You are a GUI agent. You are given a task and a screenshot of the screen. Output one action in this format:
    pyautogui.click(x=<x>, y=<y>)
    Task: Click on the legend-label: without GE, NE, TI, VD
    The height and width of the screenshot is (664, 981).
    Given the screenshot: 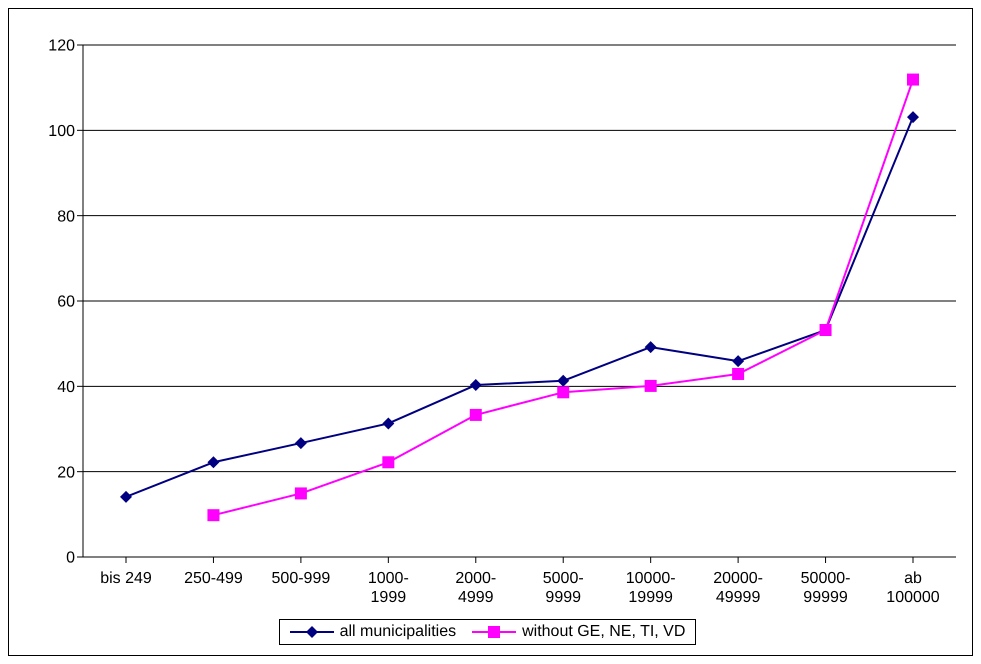 What is the action you would take?
    pyautogui.click(x=604, y=632)
    